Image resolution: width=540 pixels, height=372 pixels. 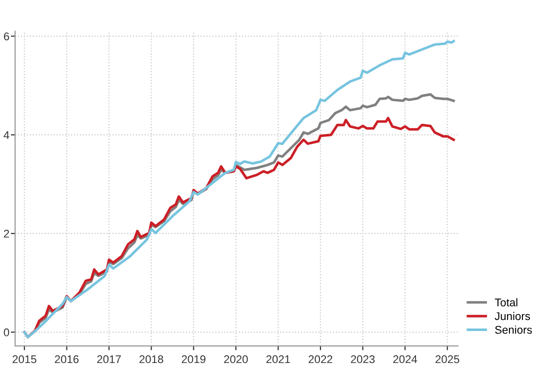 What do you see at coordinates (513, 330) in the screenshot?
I see `legend-label: Seniors` at bounding box center [513, 330].